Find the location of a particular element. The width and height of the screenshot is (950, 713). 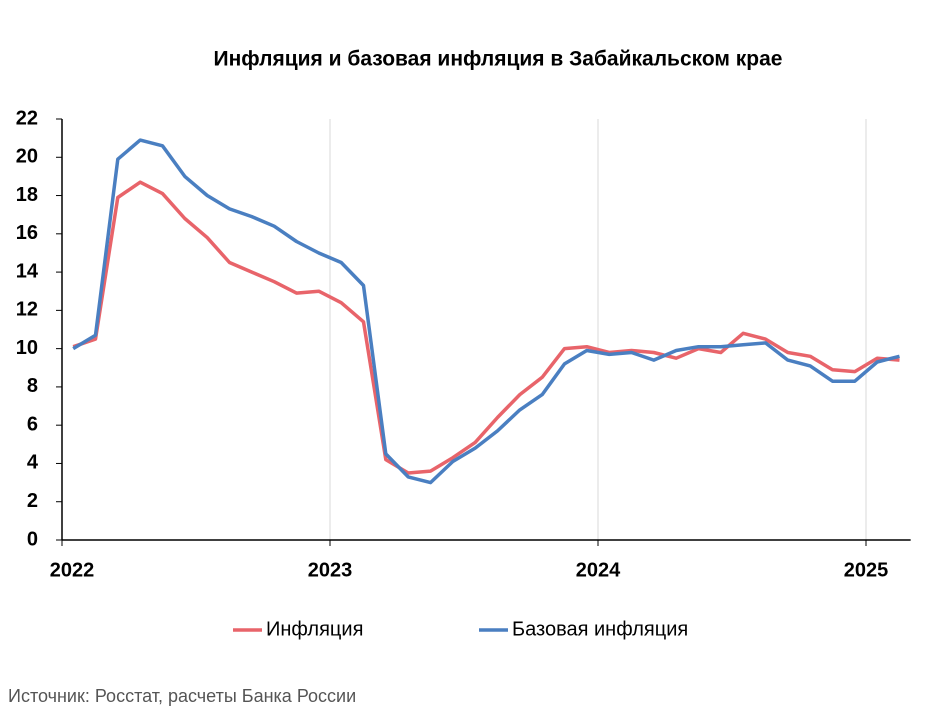

x-tick-label: 2022 is located at coordinates (72, 570).